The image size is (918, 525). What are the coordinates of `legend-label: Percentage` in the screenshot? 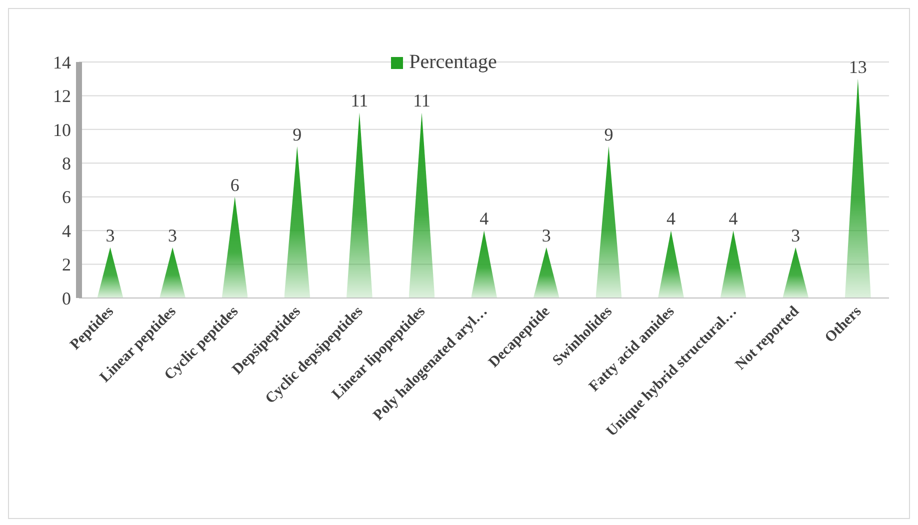 It's located at (452, 62).